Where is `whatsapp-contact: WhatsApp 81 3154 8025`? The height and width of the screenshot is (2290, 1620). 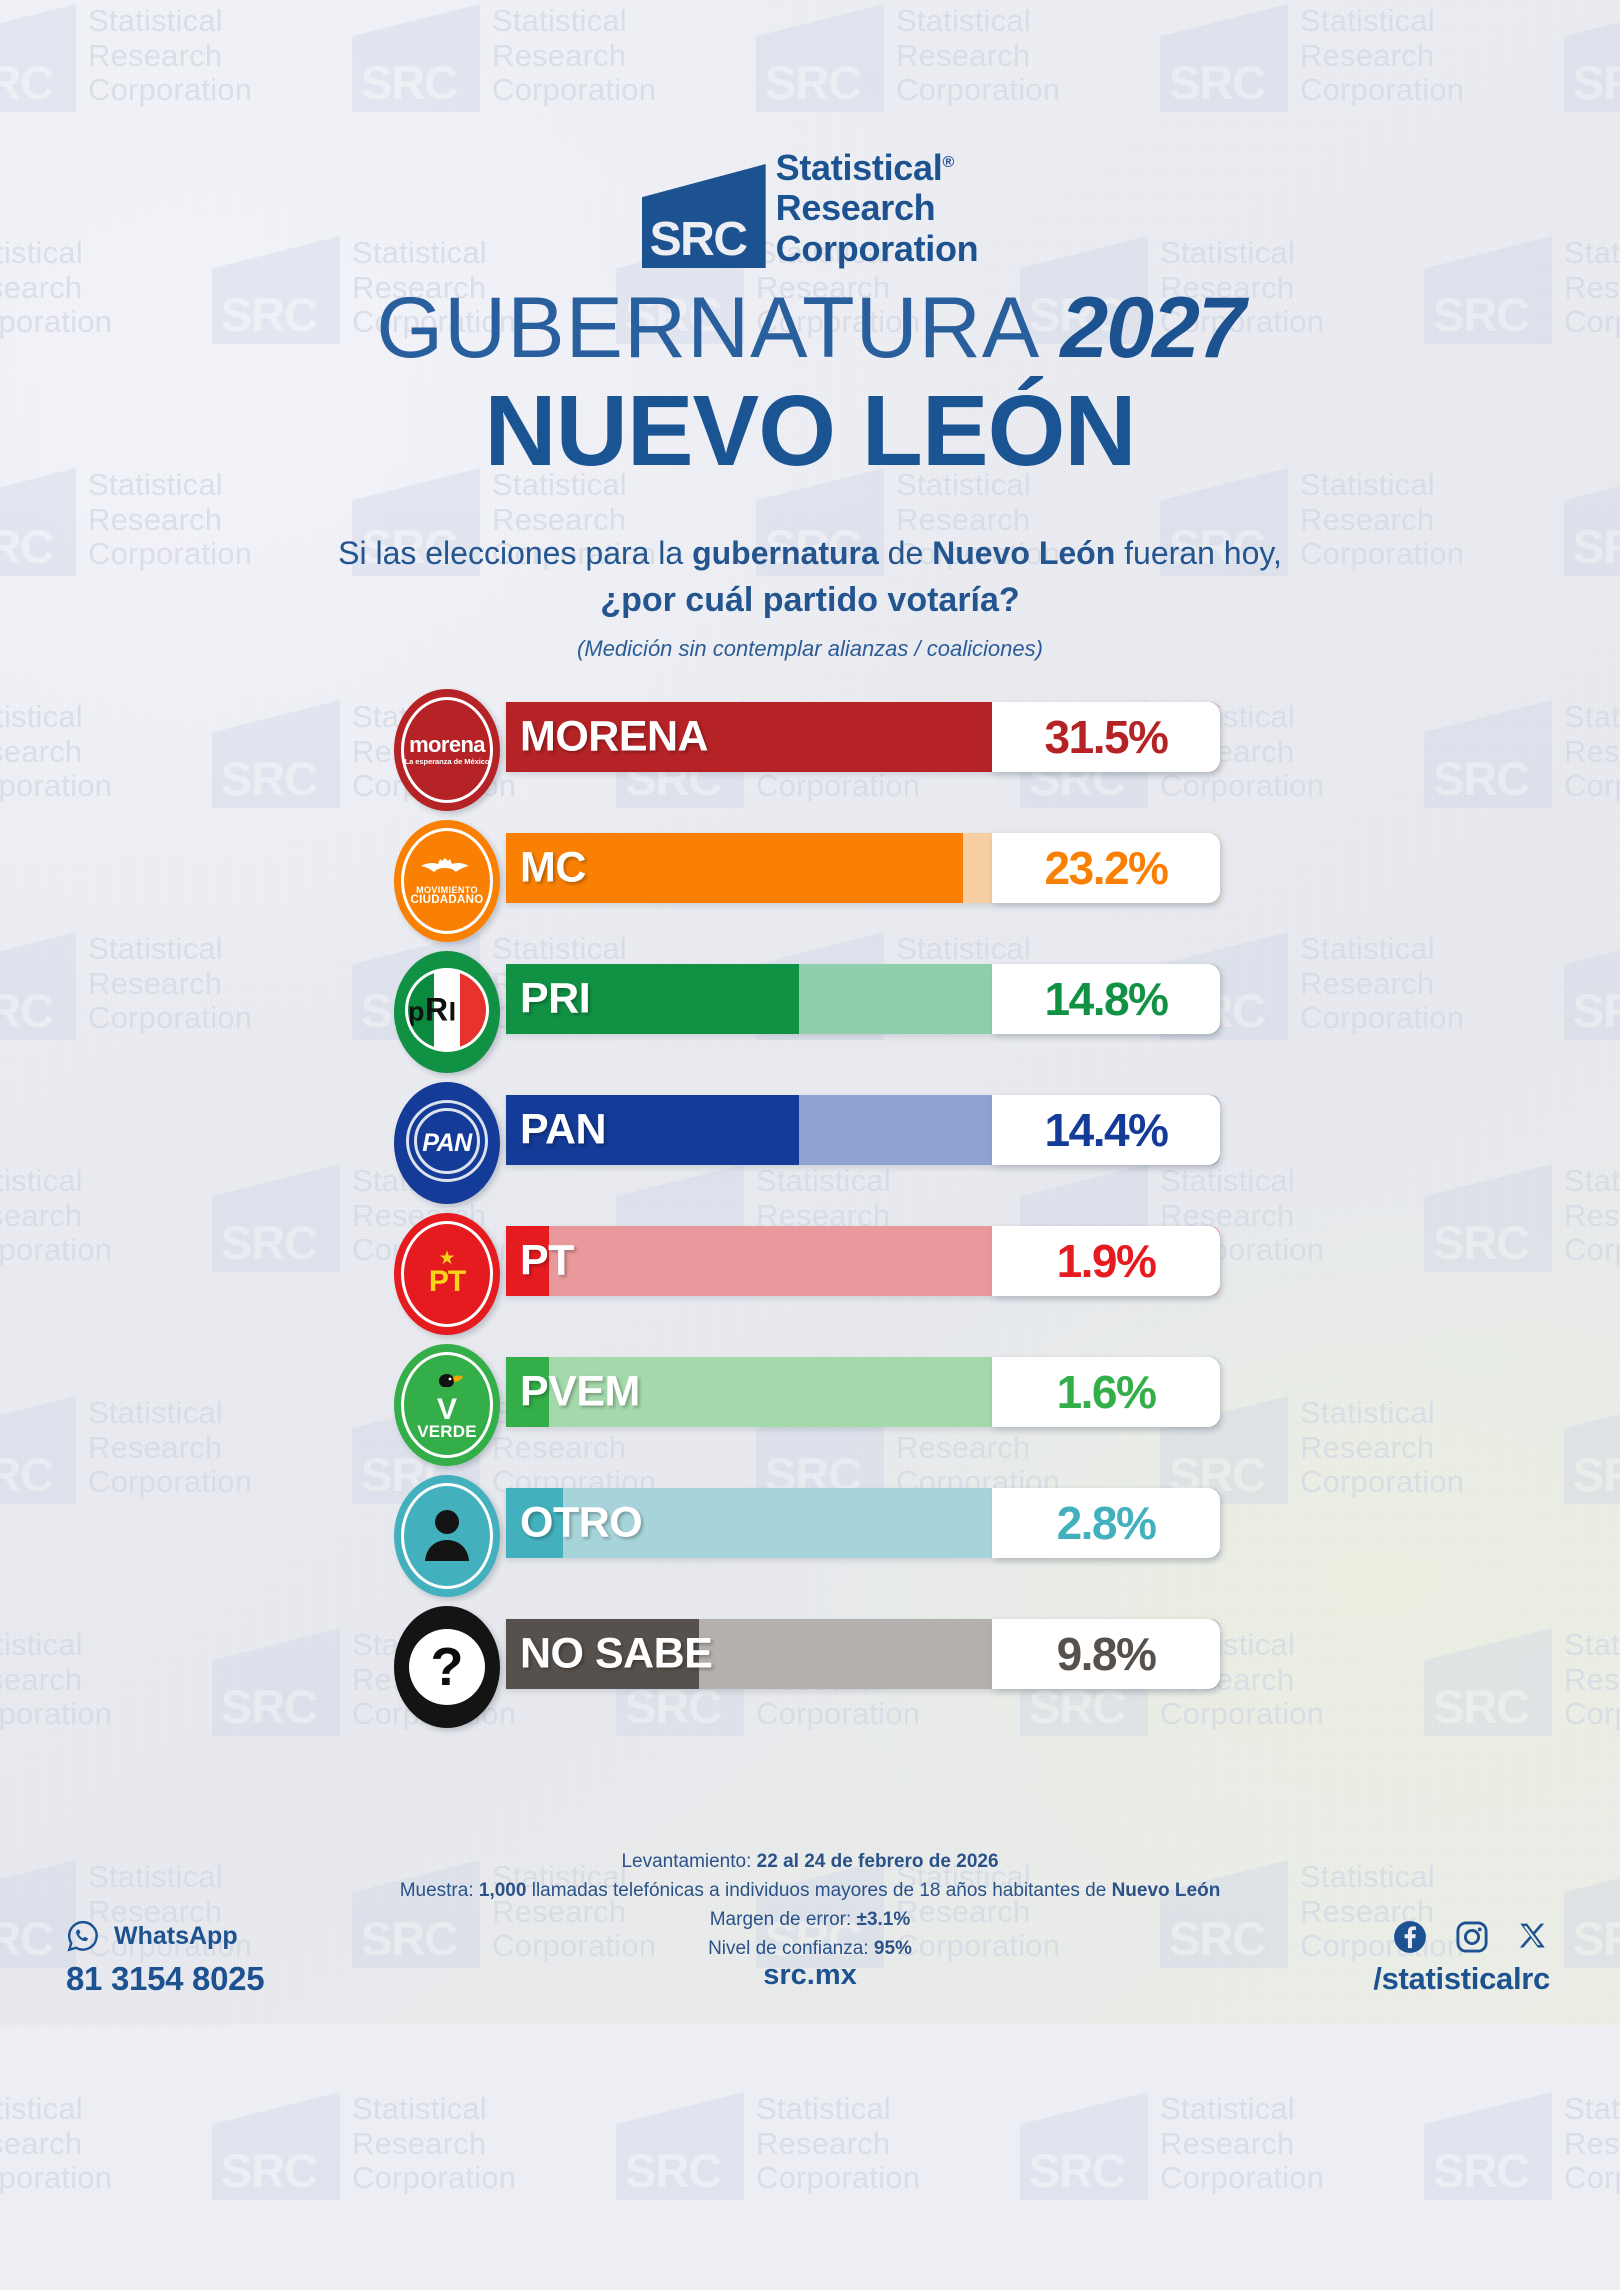
whatsapp-contact: WhatsApp 81 3154 8025 is located at coordinates (165, 1958).